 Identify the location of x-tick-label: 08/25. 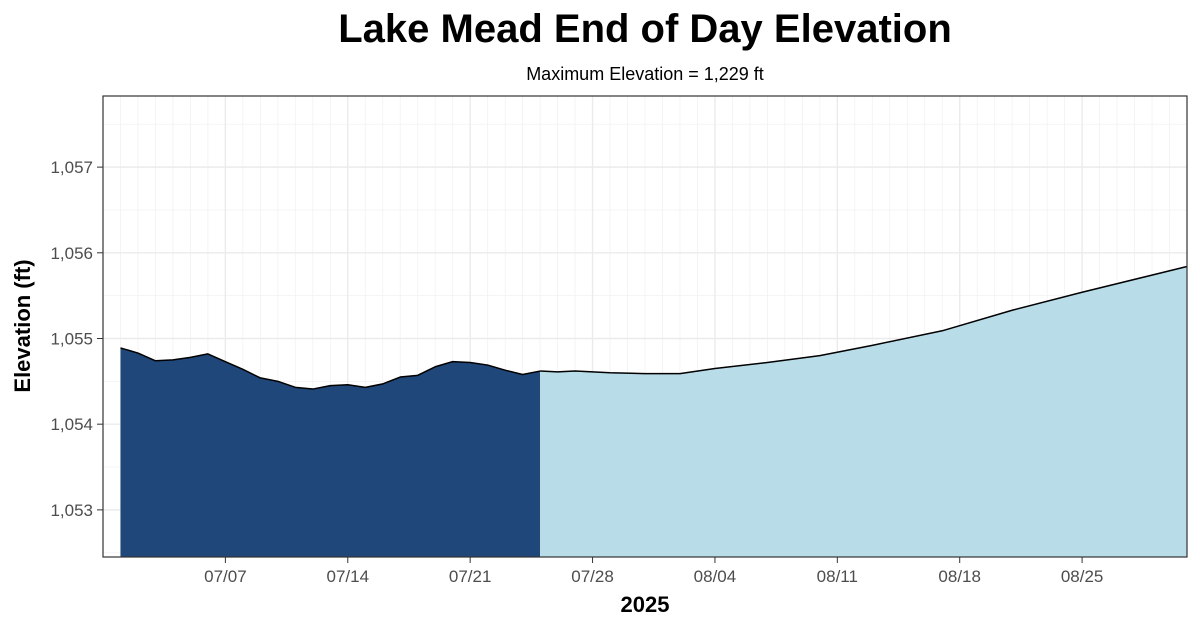
(1082, 576).